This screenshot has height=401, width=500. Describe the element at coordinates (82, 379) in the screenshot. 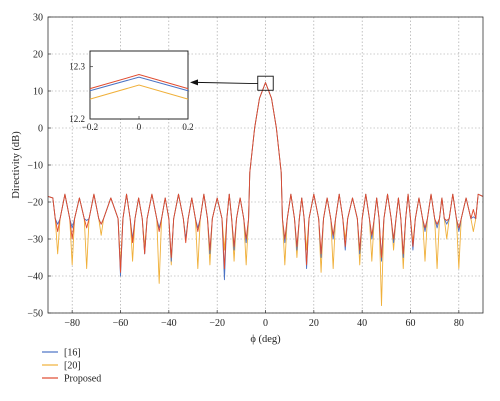

I see `legend-label: Proposed` at that location.